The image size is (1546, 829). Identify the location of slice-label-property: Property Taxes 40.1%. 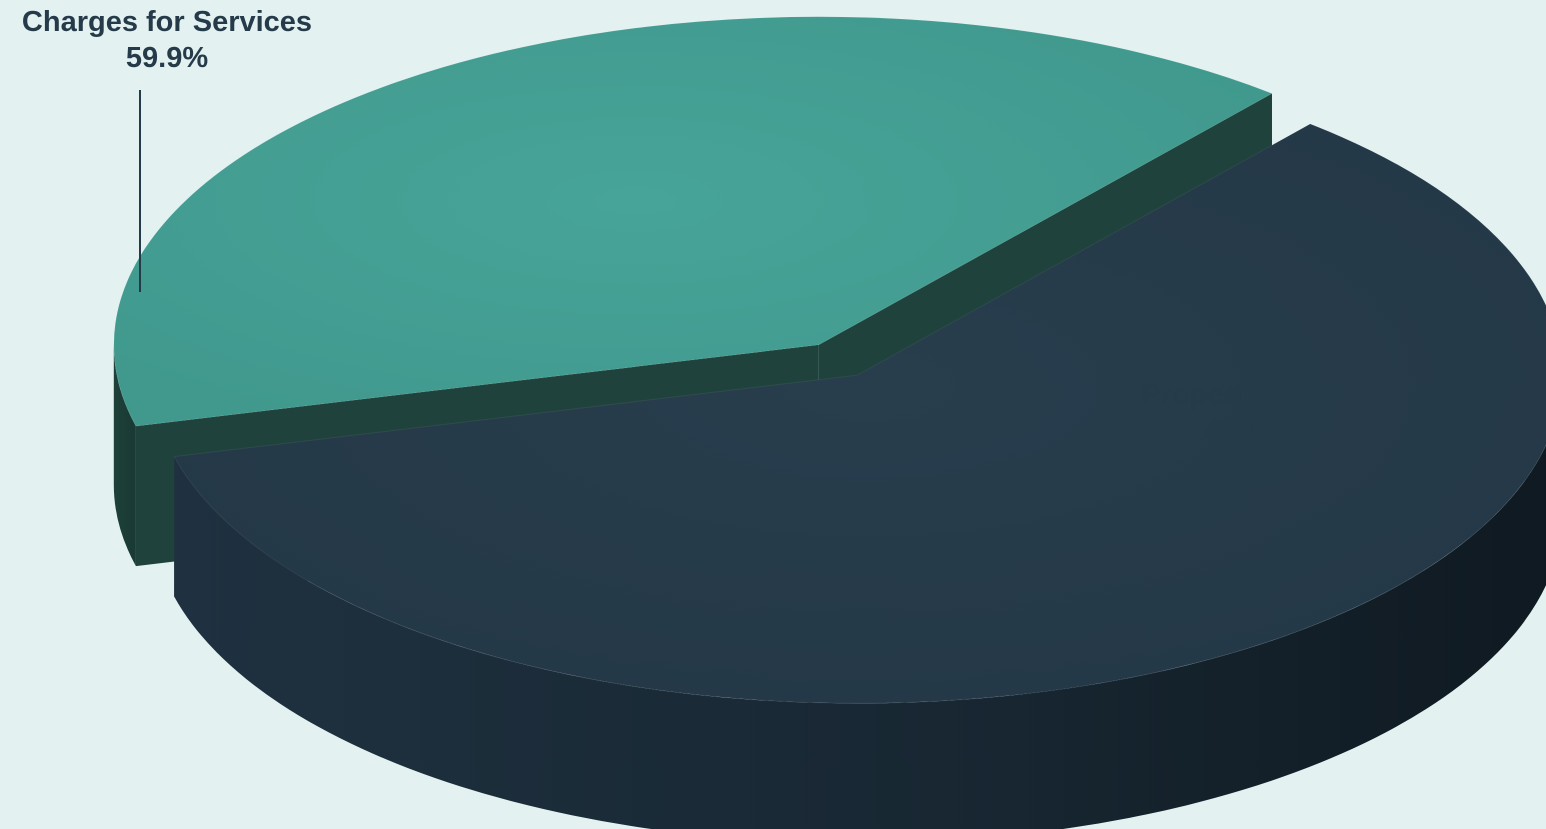
(1245, 413).